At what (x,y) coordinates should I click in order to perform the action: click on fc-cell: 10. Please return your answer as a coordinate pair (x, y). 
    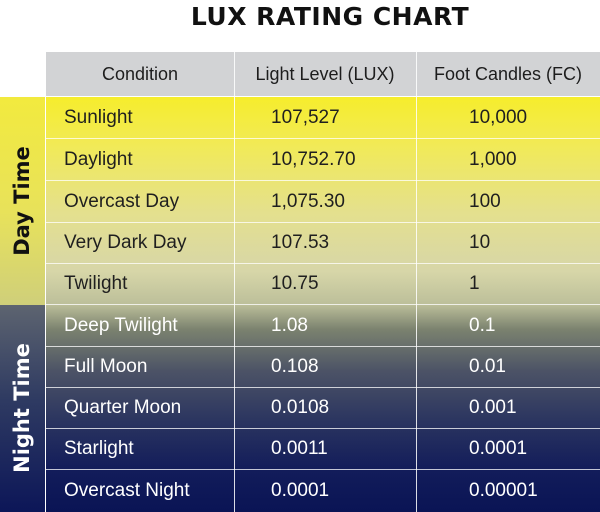
    Looking at the image, I should click on (480, 242).